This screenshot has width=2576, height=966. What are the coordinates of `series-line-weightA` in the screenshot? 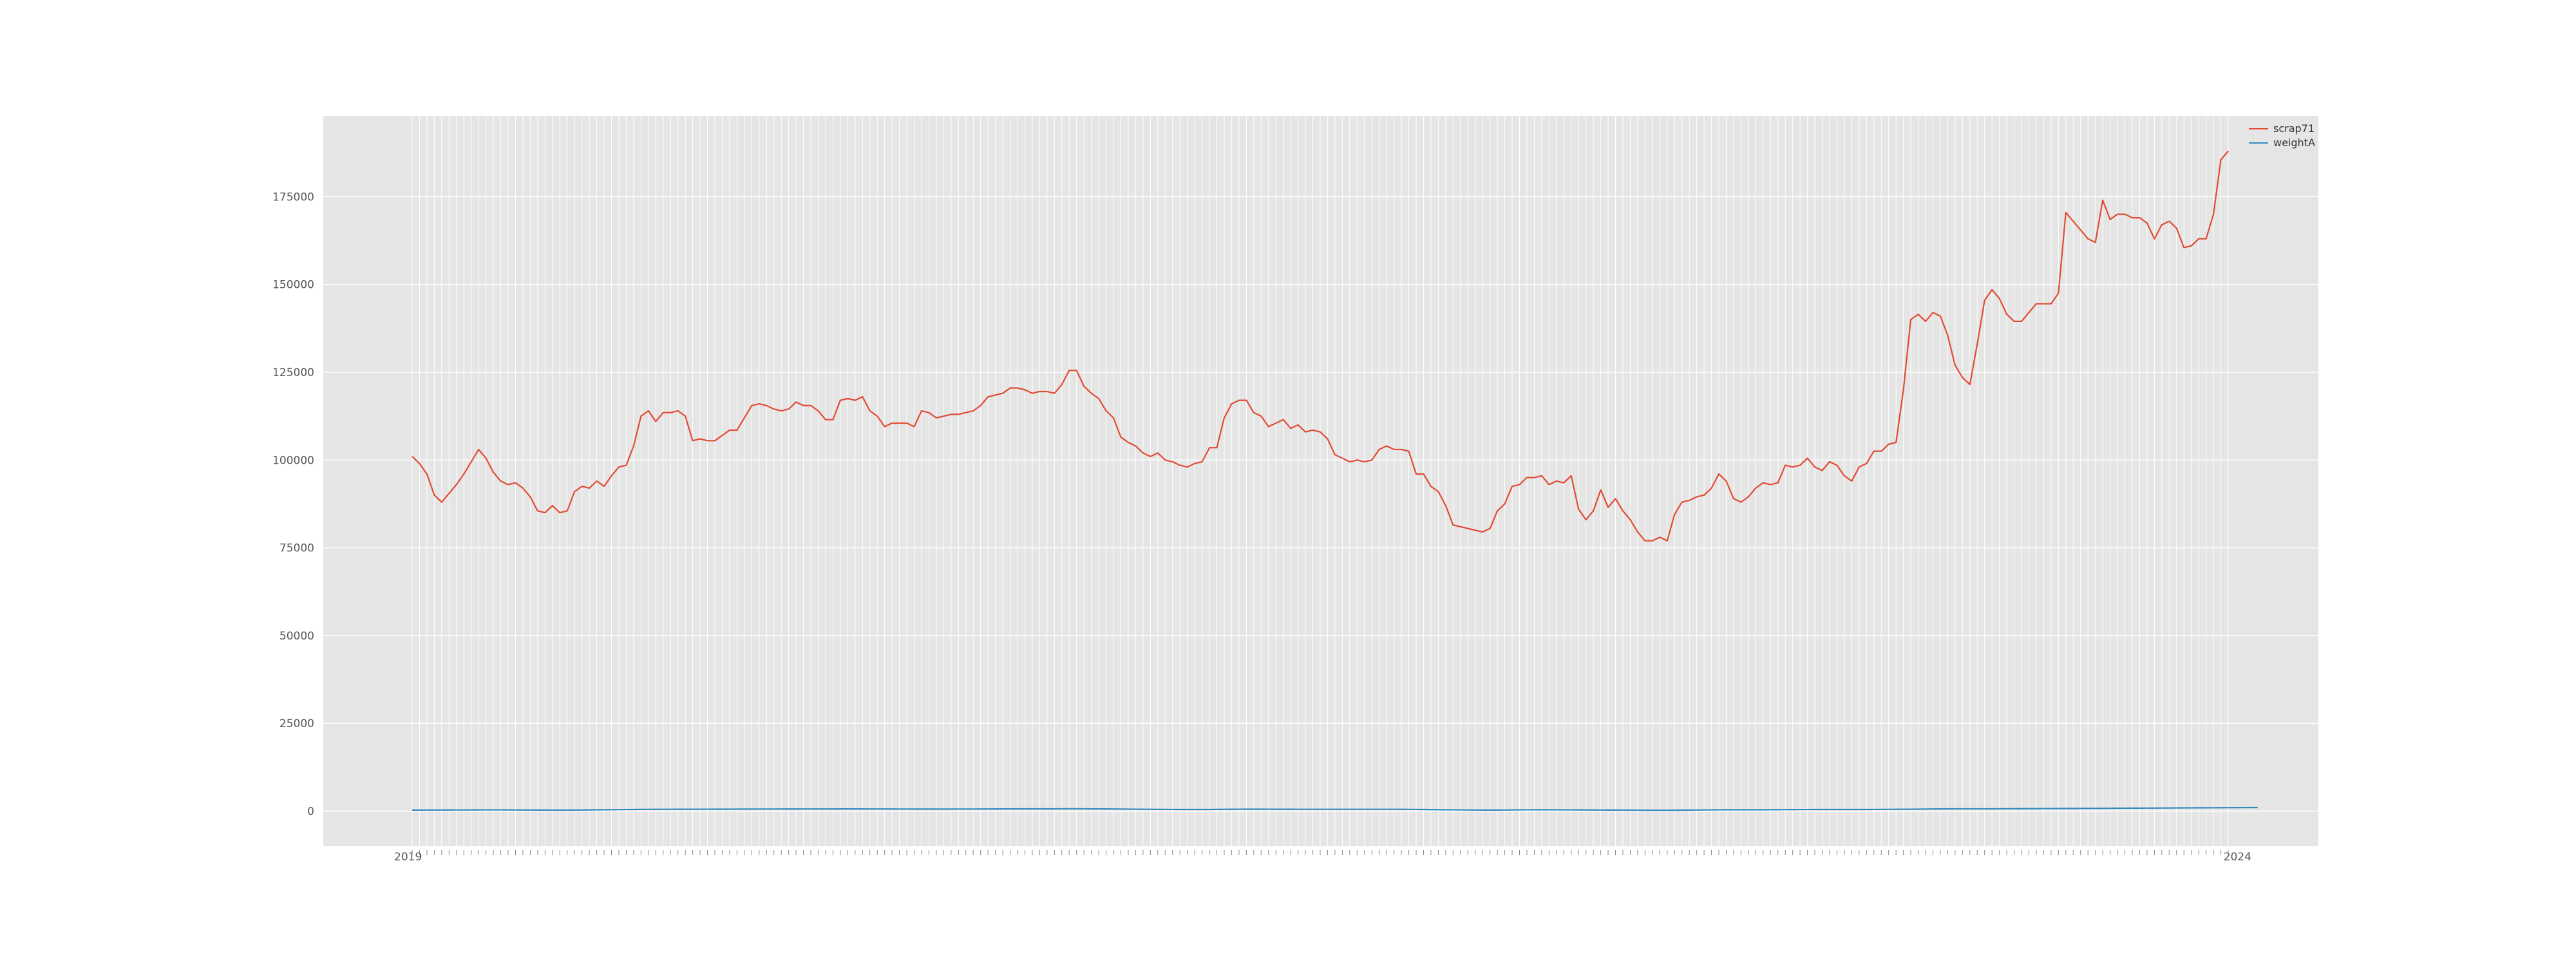 It's located at (1335, 809).